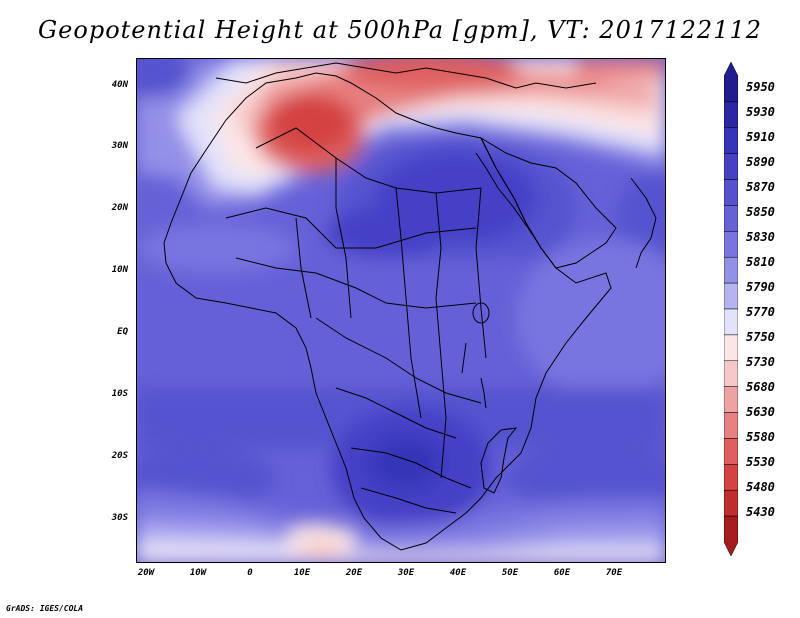 Image resolution: width=800 pixels, height=618 pixels. Describe the element at coordinates (760, 212) in the screenshot. I see `colorbar-label: 5850` at that location.